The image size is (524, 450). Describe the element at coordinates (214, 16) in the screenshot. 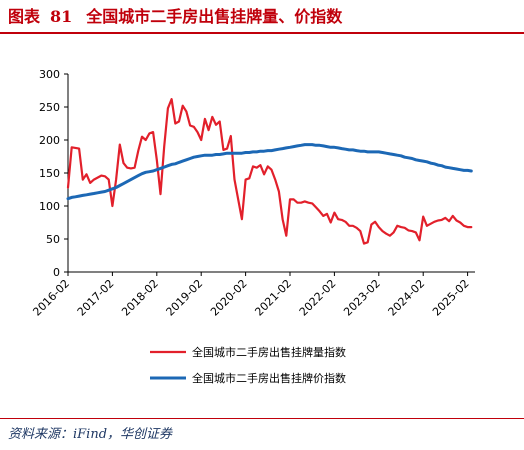

I see `figure-title-text: 全国城市二手房出售挂牌量、价指数` at that location.